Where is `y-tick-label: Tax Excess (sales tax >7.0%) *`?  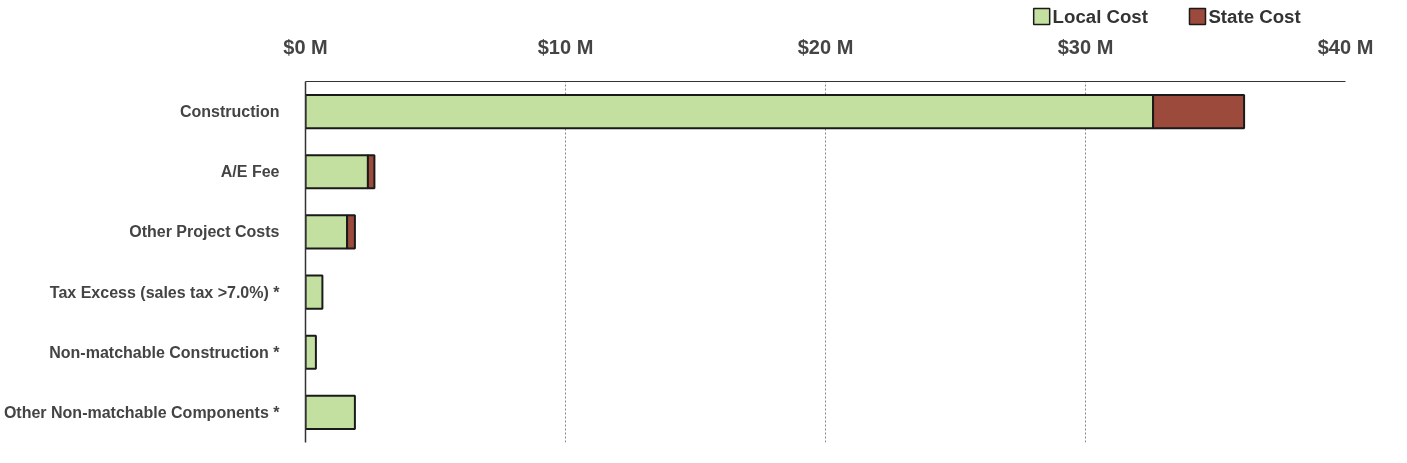 y-tick-label: Tax Excess (sales tax >7.0%) * is located at coordinates (165, 292).